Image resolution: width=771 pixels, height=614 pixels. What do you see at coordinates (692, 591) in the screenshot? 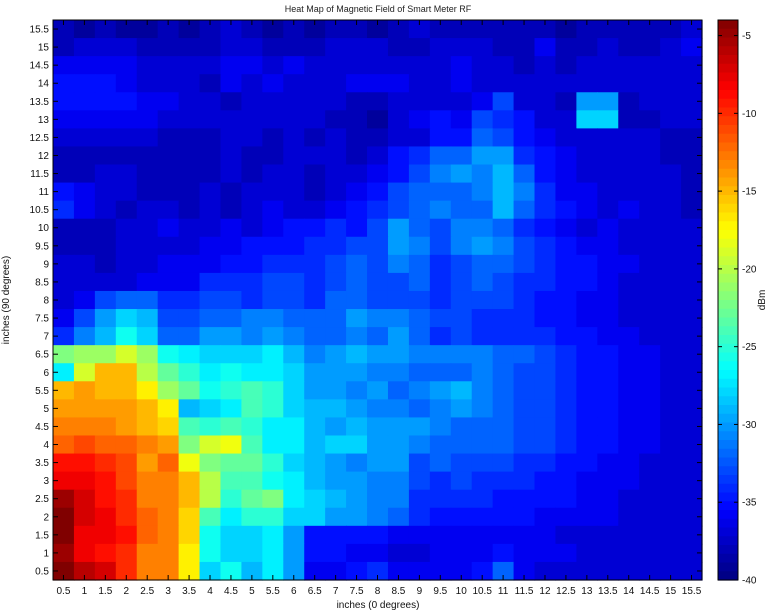
I see `x-tick-label: 15.5` at bounding box center [692, 591].